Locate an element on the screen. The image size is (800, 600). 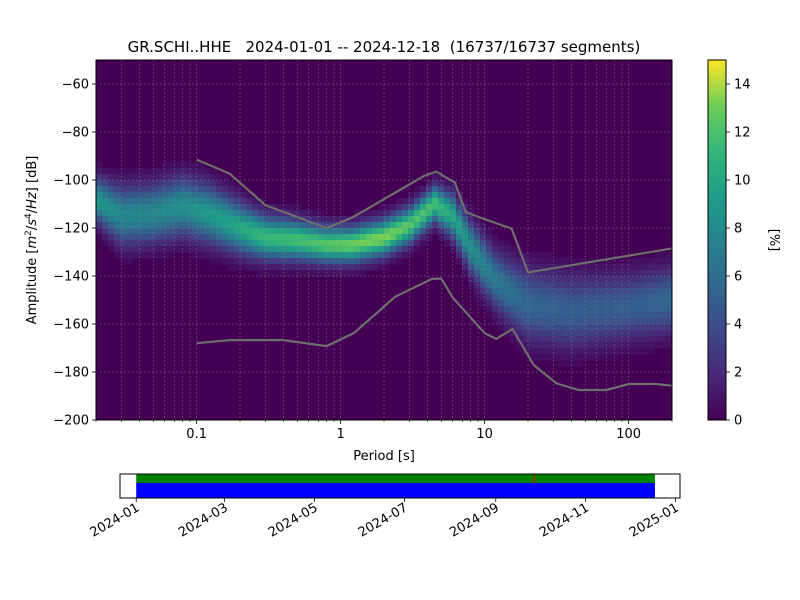
colorbar-ticks: 0 2 4 6 8 10 12 14 is located at coordinates (738, 253).